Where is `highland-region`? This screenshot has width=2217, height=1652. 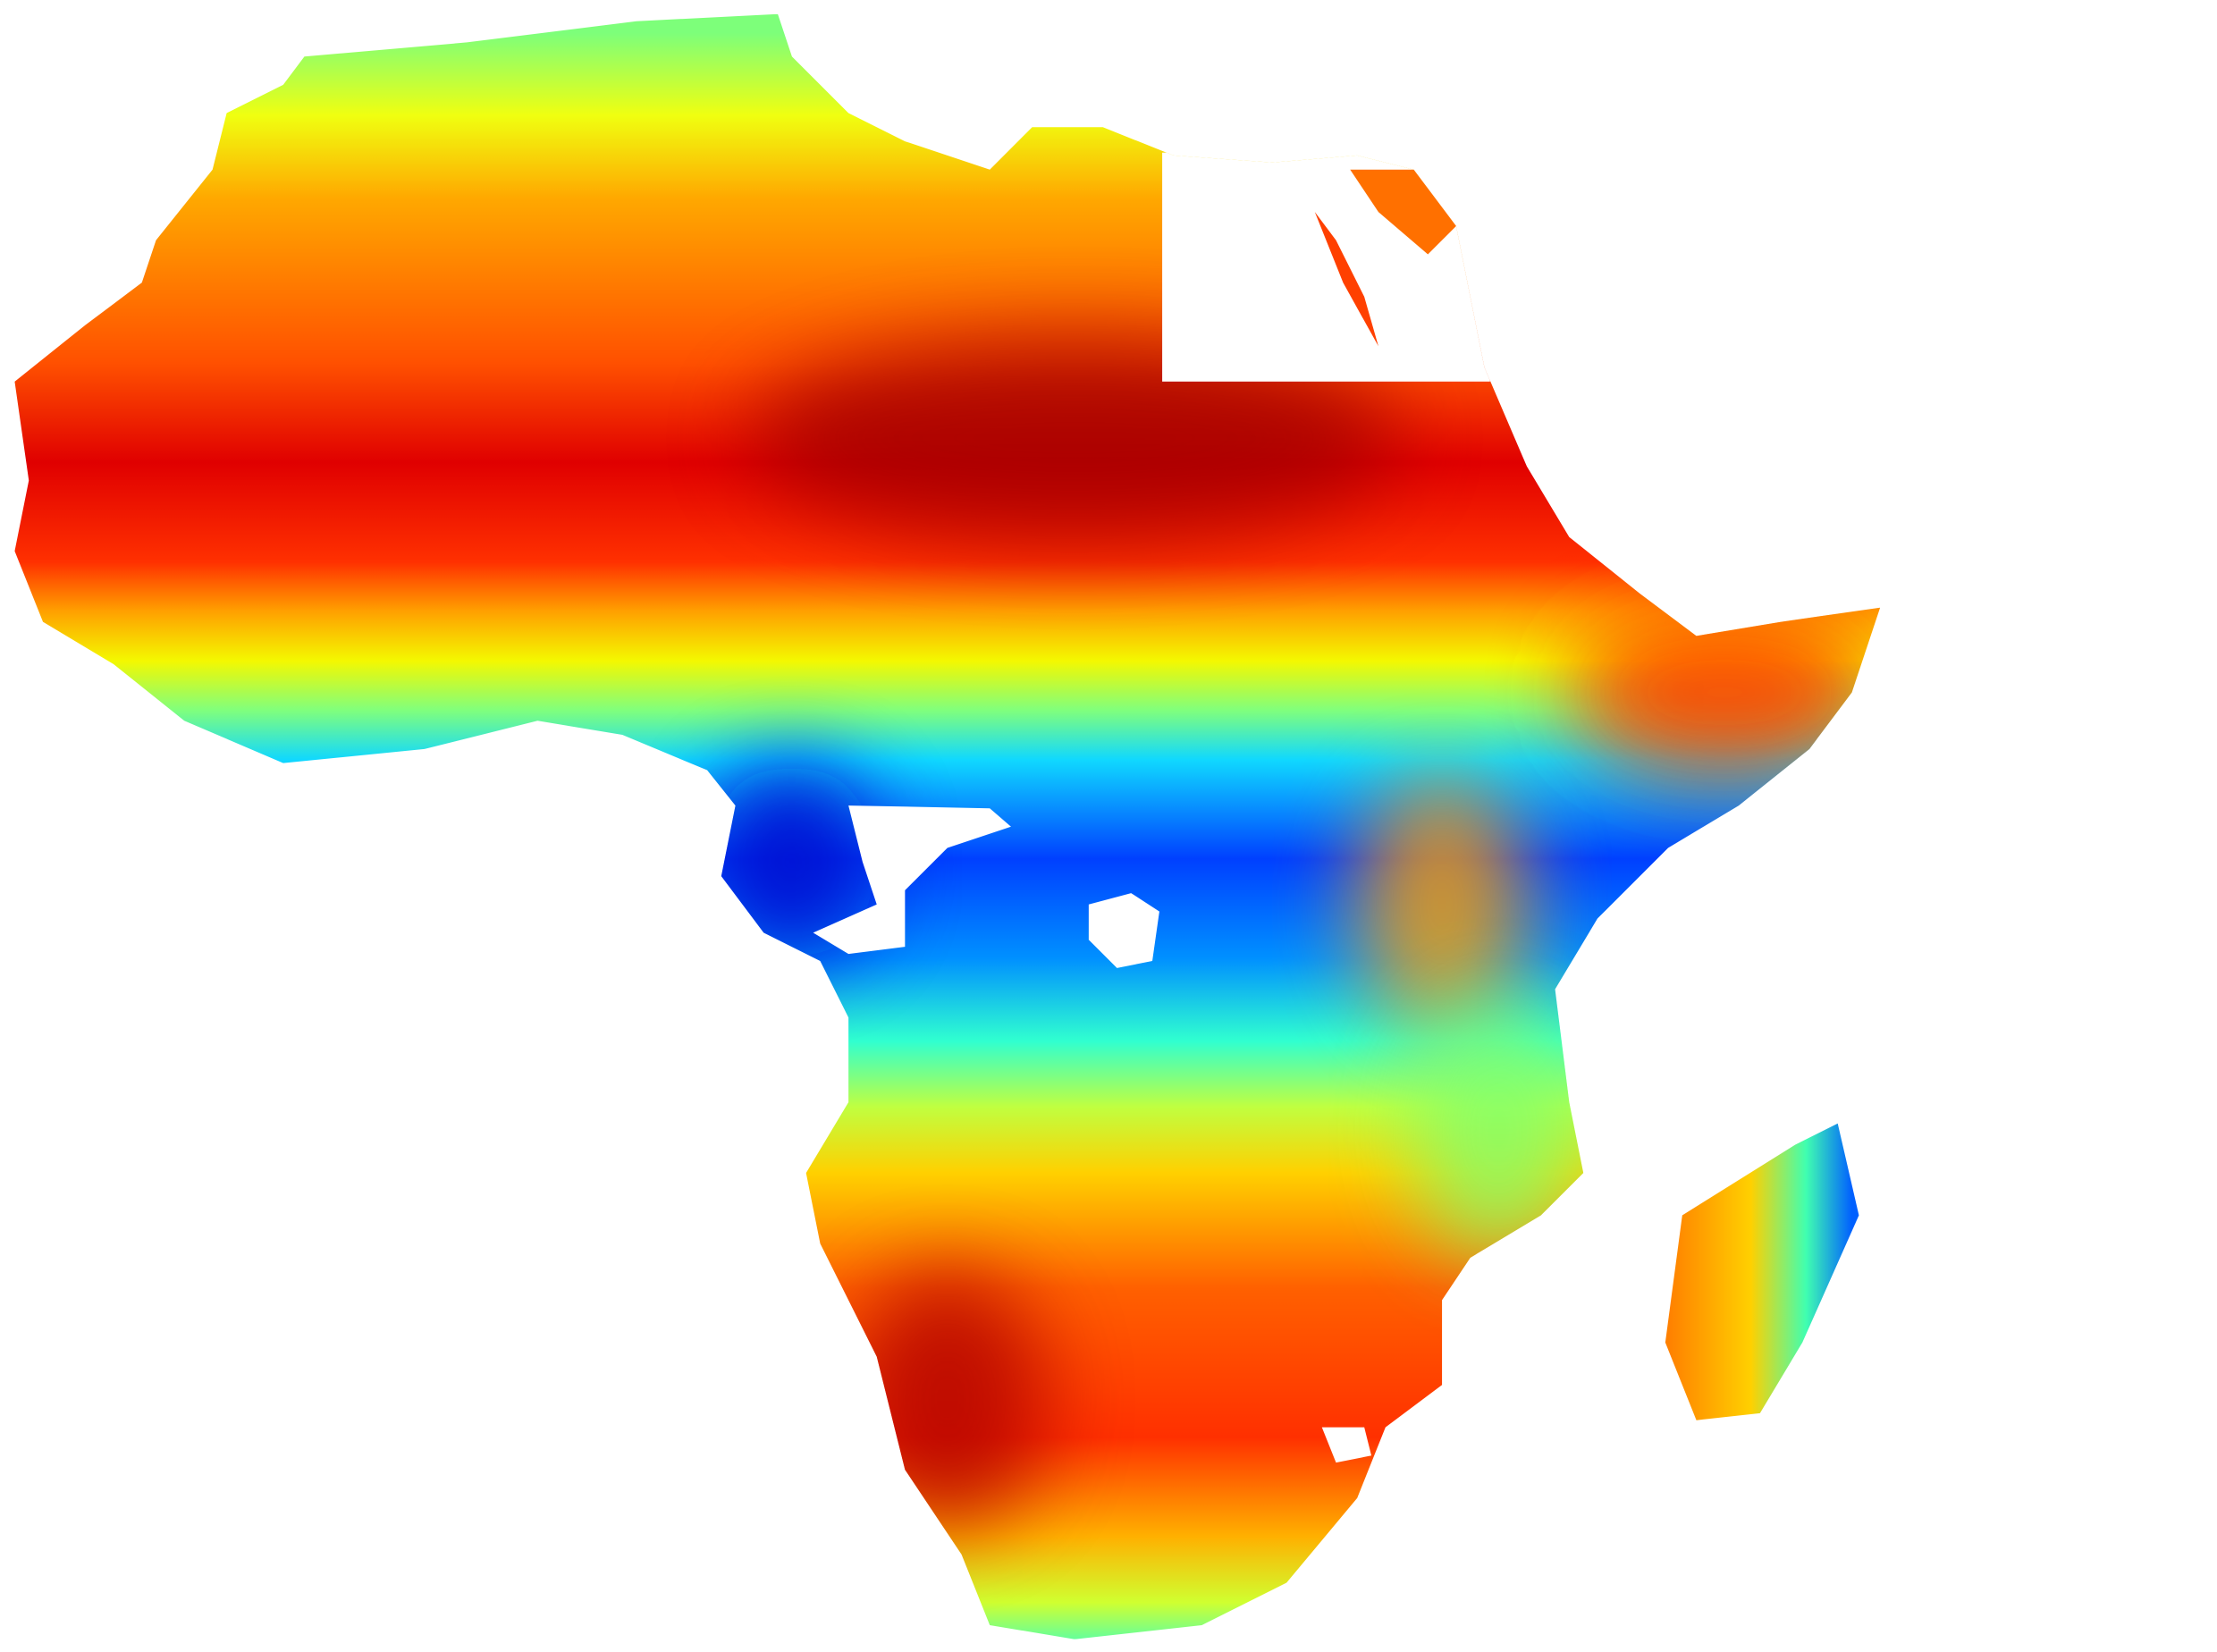 highland-region is located at coordinates (1442, 904).